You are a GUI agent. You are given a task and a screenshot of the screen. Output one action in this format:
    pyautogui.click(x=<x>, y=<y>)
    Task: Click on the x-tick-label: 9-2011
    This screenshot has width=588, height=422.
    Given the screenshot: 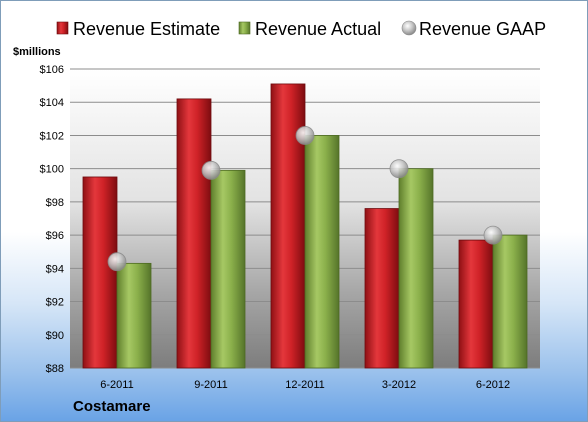 What is the action you would take?
    pyautogui.click(x=210, y=385)
    